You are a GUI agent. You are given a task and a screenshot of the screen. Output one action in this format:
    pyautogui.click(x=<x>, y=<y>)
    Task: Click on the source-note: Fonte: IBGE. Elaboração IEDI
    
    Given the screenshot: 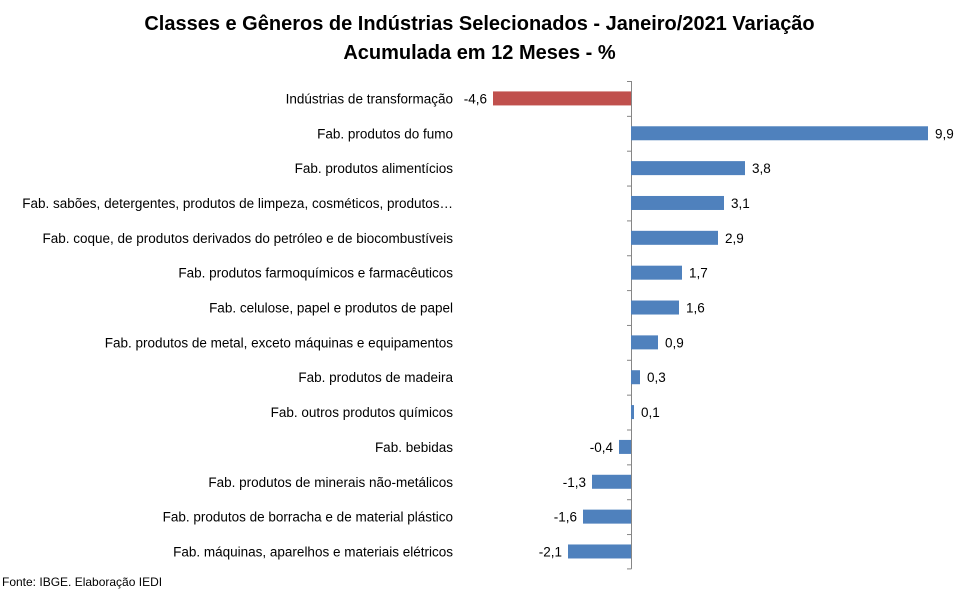 What is the action you would take?
    pyautogui.click(x=82, y=582)
    